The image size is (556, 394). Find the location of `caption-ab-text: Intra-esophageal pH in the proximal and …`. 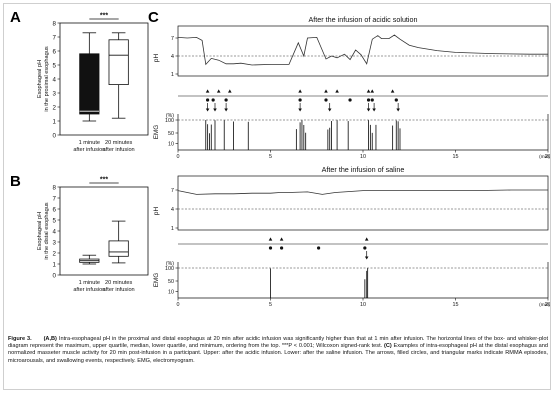

caption-ab-text: Intra-esophageal pH in the proximal and … is located at coordinates (278, 343).